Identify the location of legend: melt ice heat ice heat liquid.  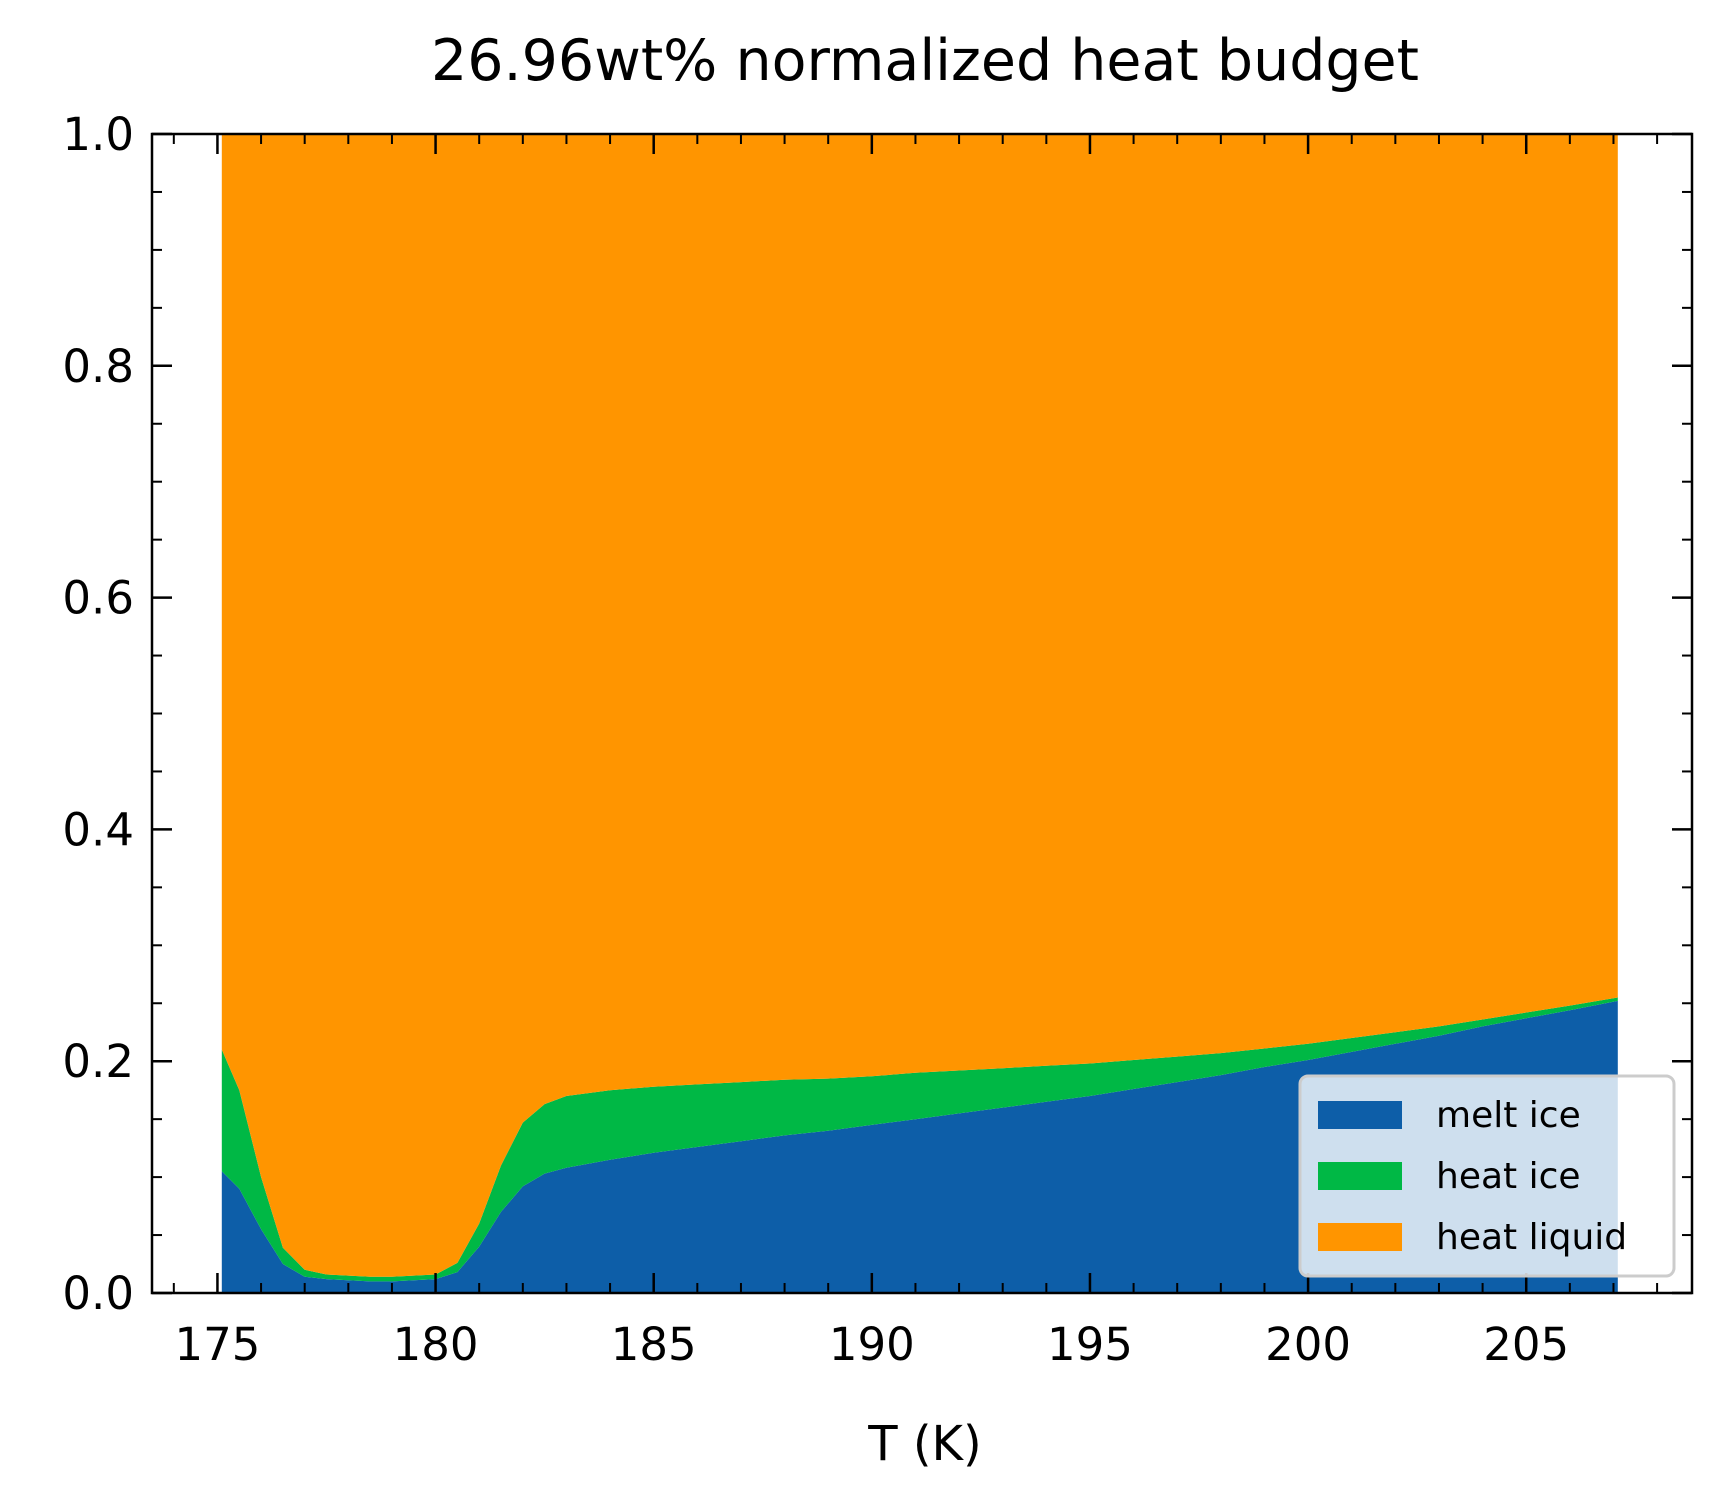
(1487, 1176).